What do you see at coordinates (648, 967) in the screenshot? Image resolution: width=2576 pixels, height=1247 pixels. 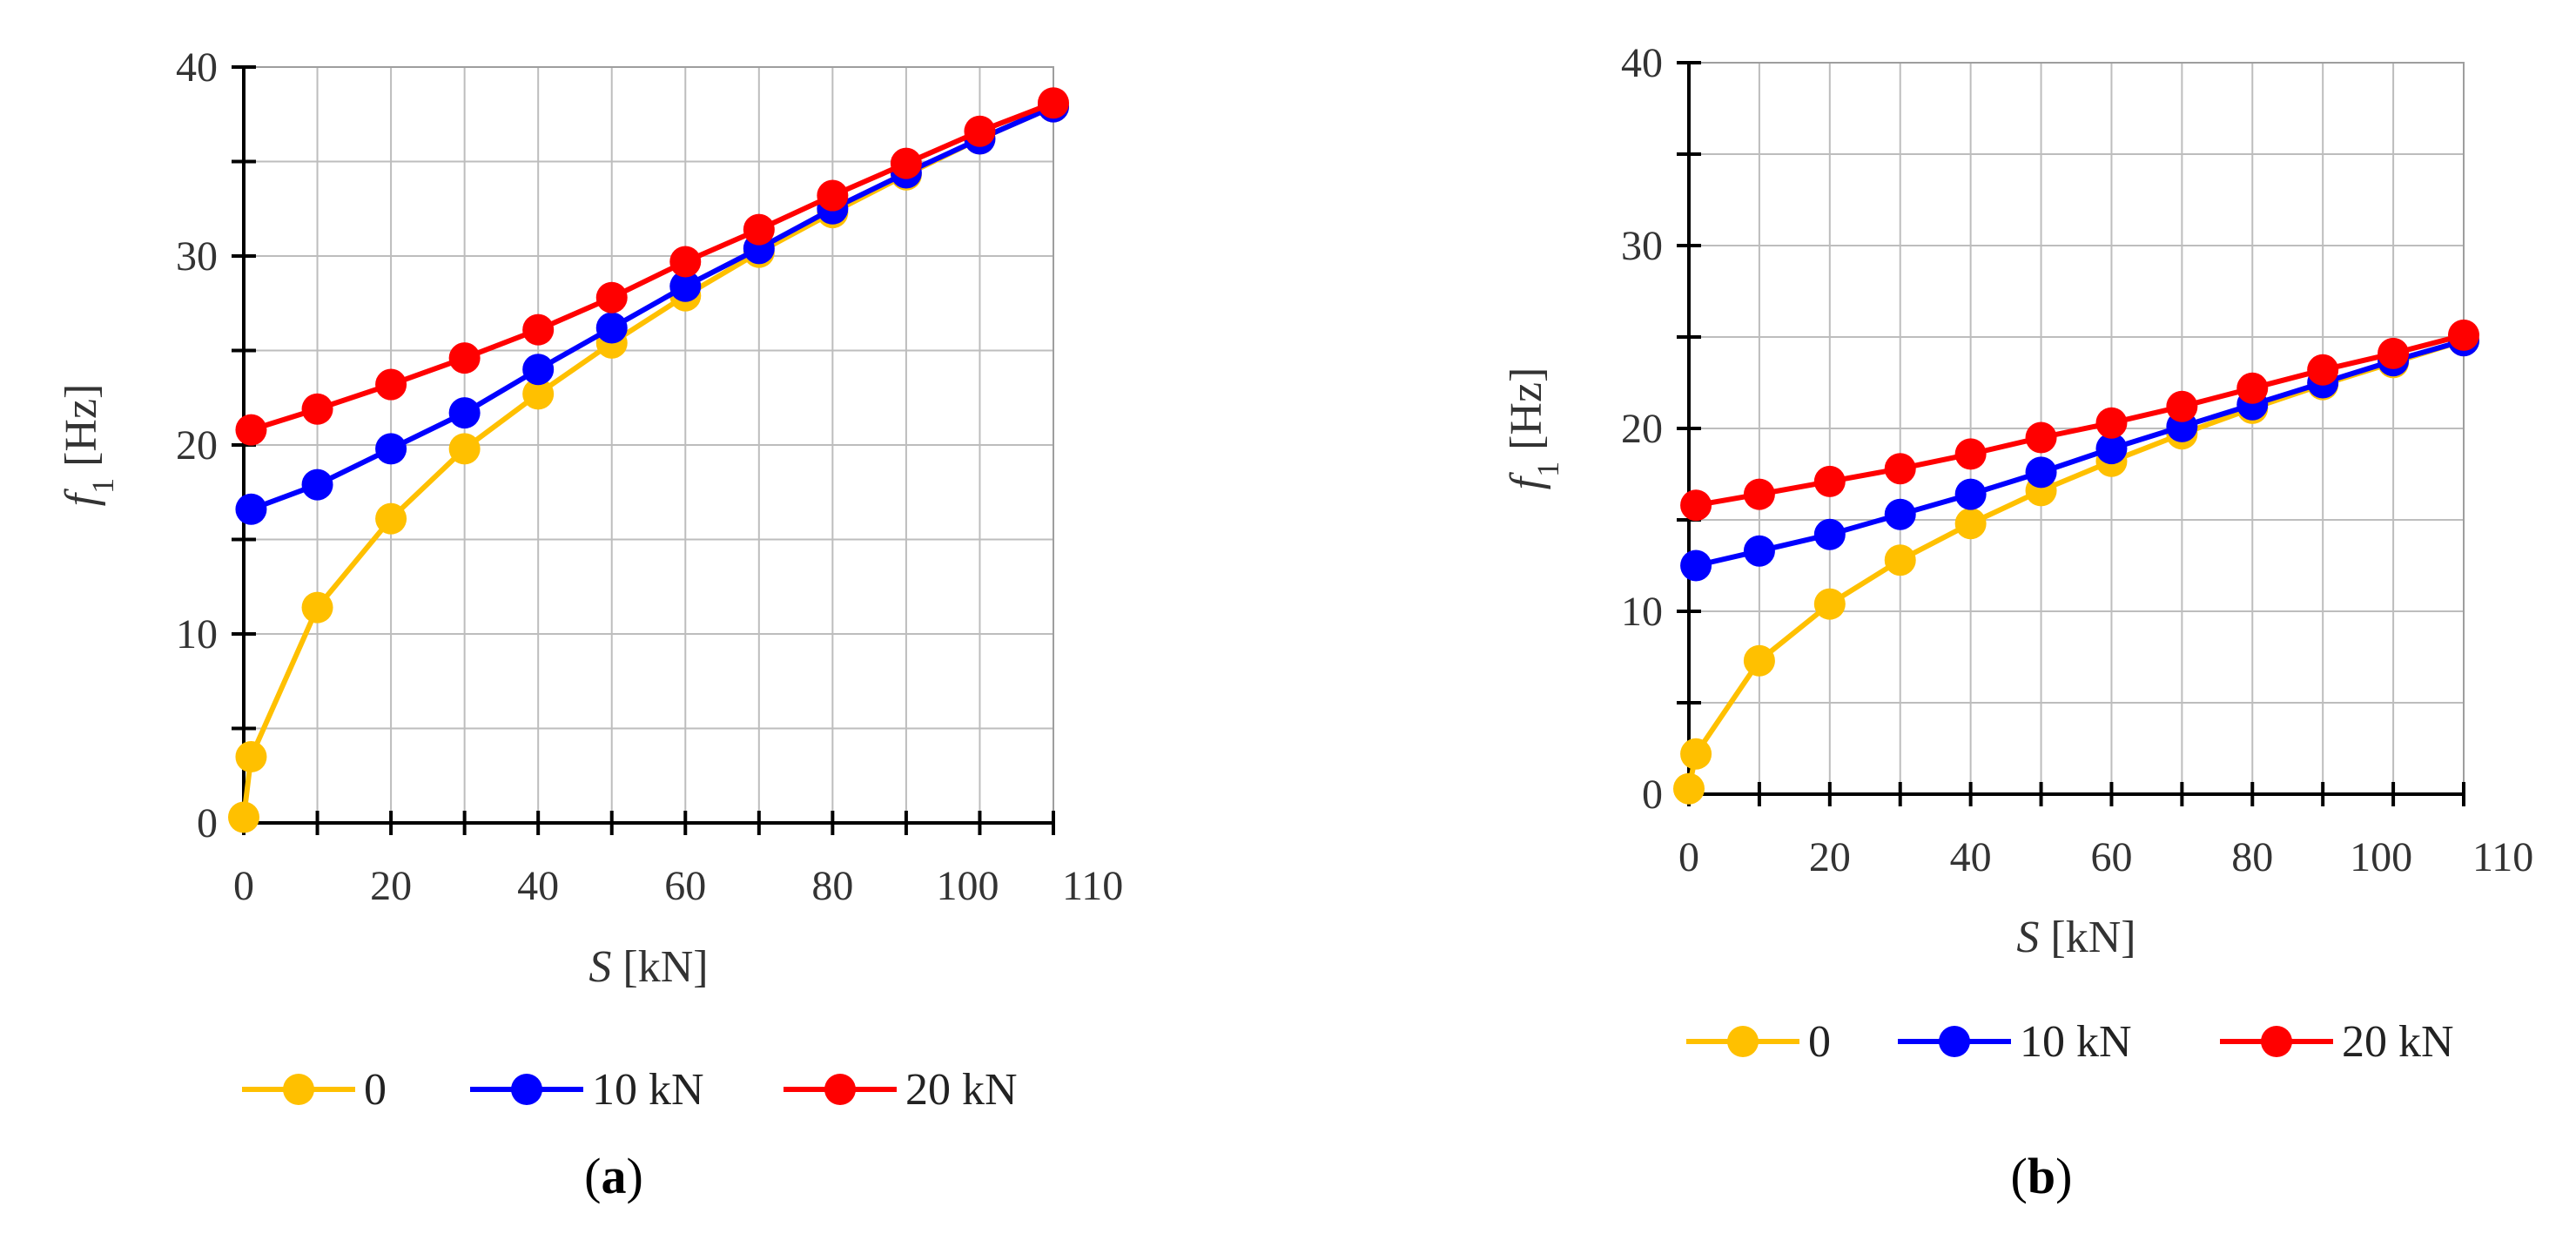 I see `x-axis-label: S [kN]` at bounding box center [648, 967].